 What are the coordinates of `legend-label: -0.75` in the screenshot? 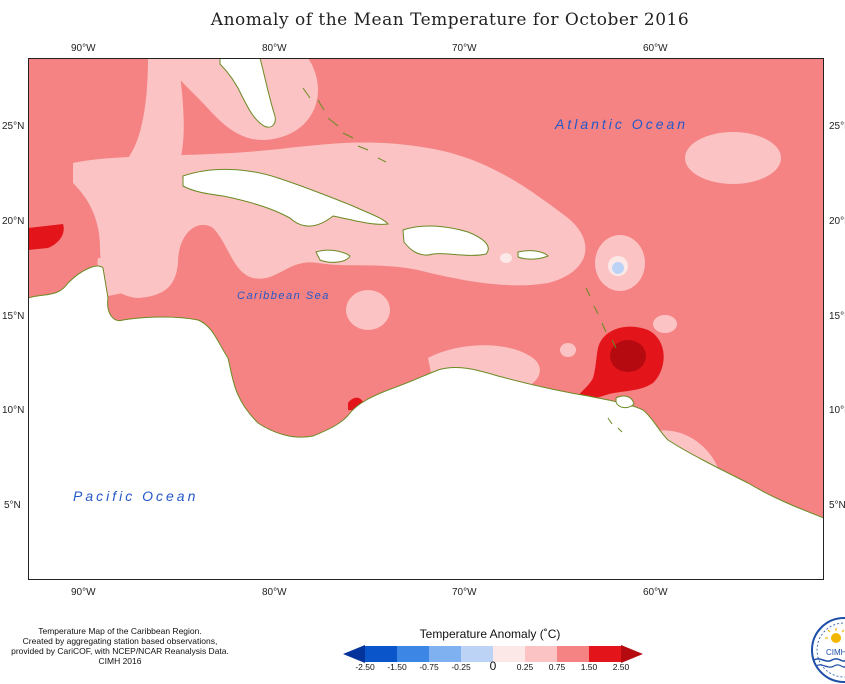 It's located at (429, 667).